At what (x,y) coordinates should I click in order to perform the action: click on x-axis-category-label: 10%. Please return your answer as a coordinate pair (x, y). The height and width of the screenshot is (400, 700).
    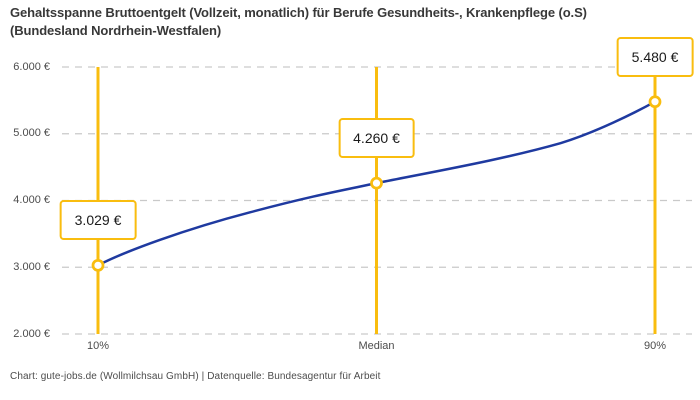
    Looking at the image, I should click on (98, 346).